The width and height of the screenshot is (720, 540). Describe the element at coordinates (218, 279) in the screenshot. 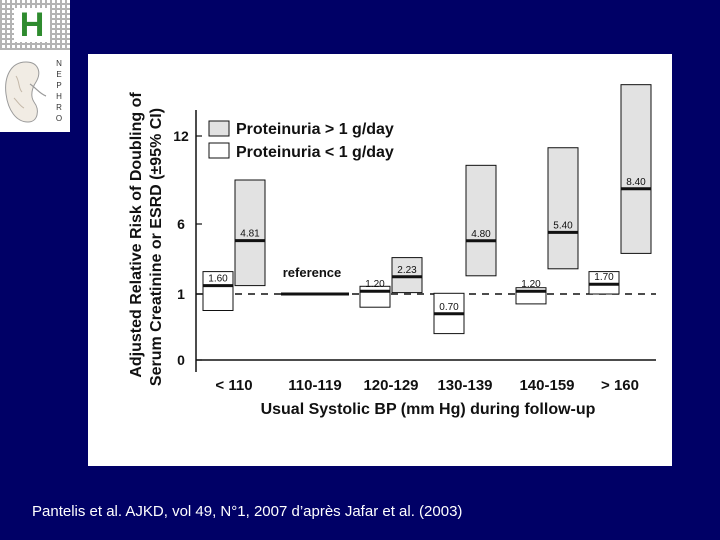

I see `data-value-label: 1.60` at that location.